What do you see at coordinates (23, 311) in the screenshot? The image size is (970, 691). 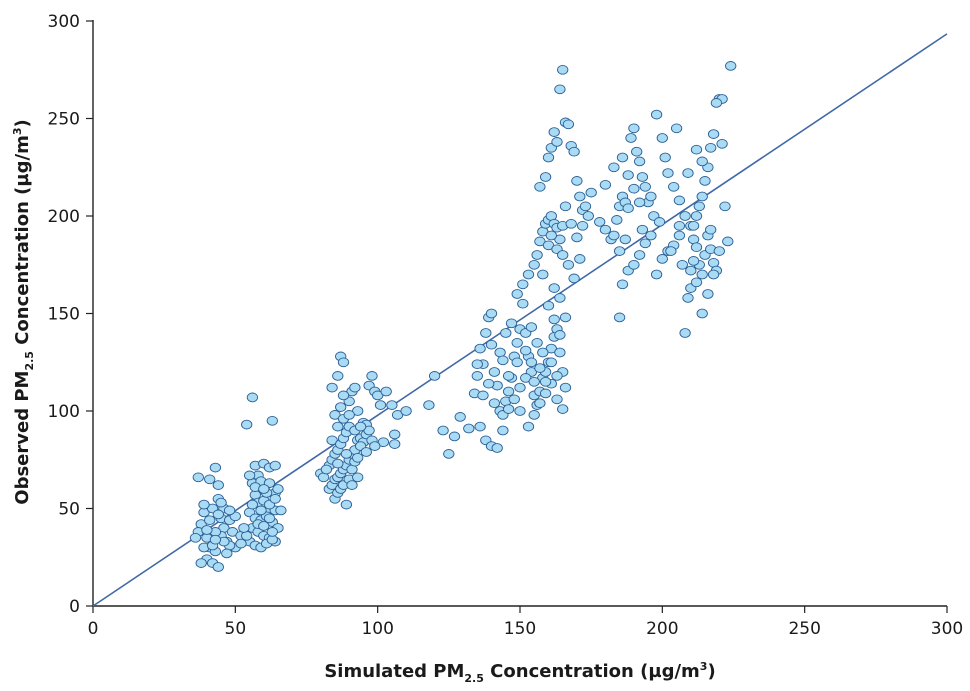 I see `y-axis-title: Observed PM2.5 Concentration (µg/m3)` at bounding box center [23, 311].